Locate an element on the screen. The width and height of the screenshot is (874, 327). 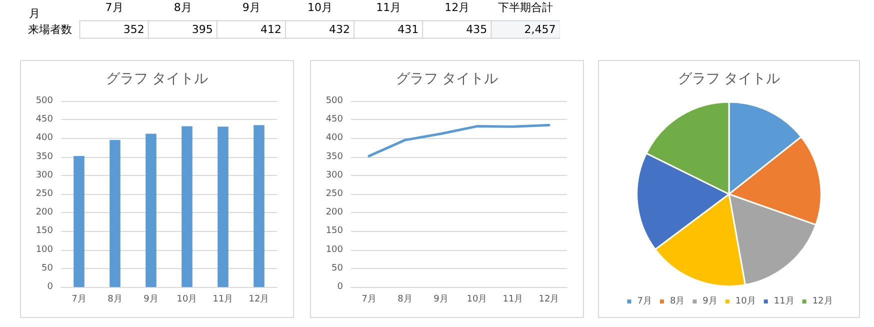
data-label: 432 is located at coordinates (339, 29).